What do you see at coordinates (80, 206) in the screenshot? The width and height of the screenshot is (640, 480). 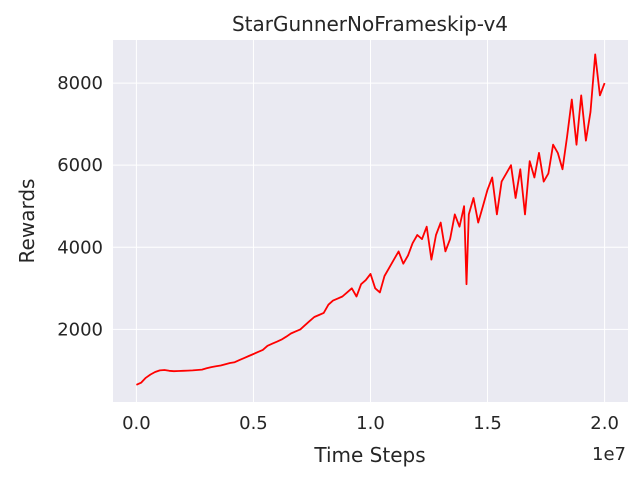 I see `y-tick-labels: 2000 4000 6000 8000` at bounding box center [80, 206].